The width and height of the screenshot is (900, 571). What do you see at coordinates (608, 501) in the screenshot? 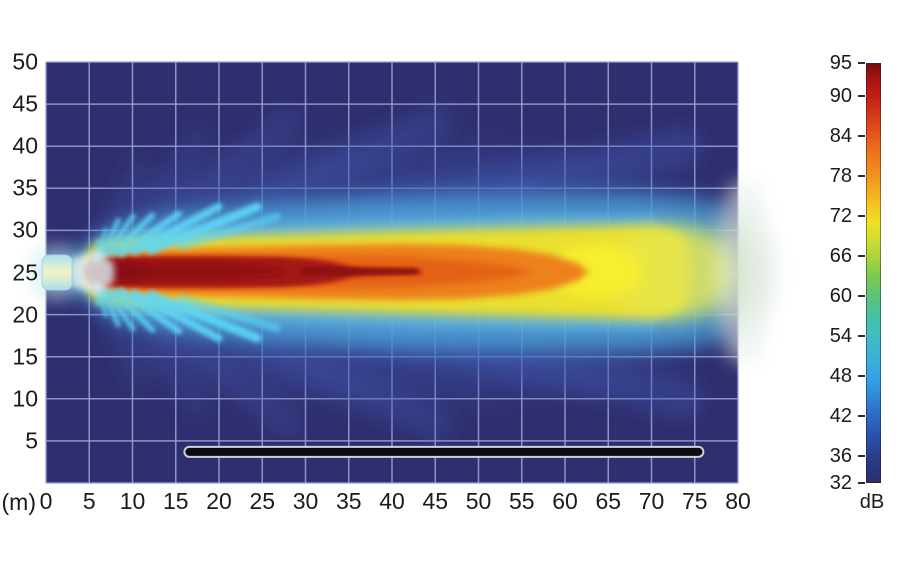
I see `x-tick-label: 65` at bounding box center [608, 501].